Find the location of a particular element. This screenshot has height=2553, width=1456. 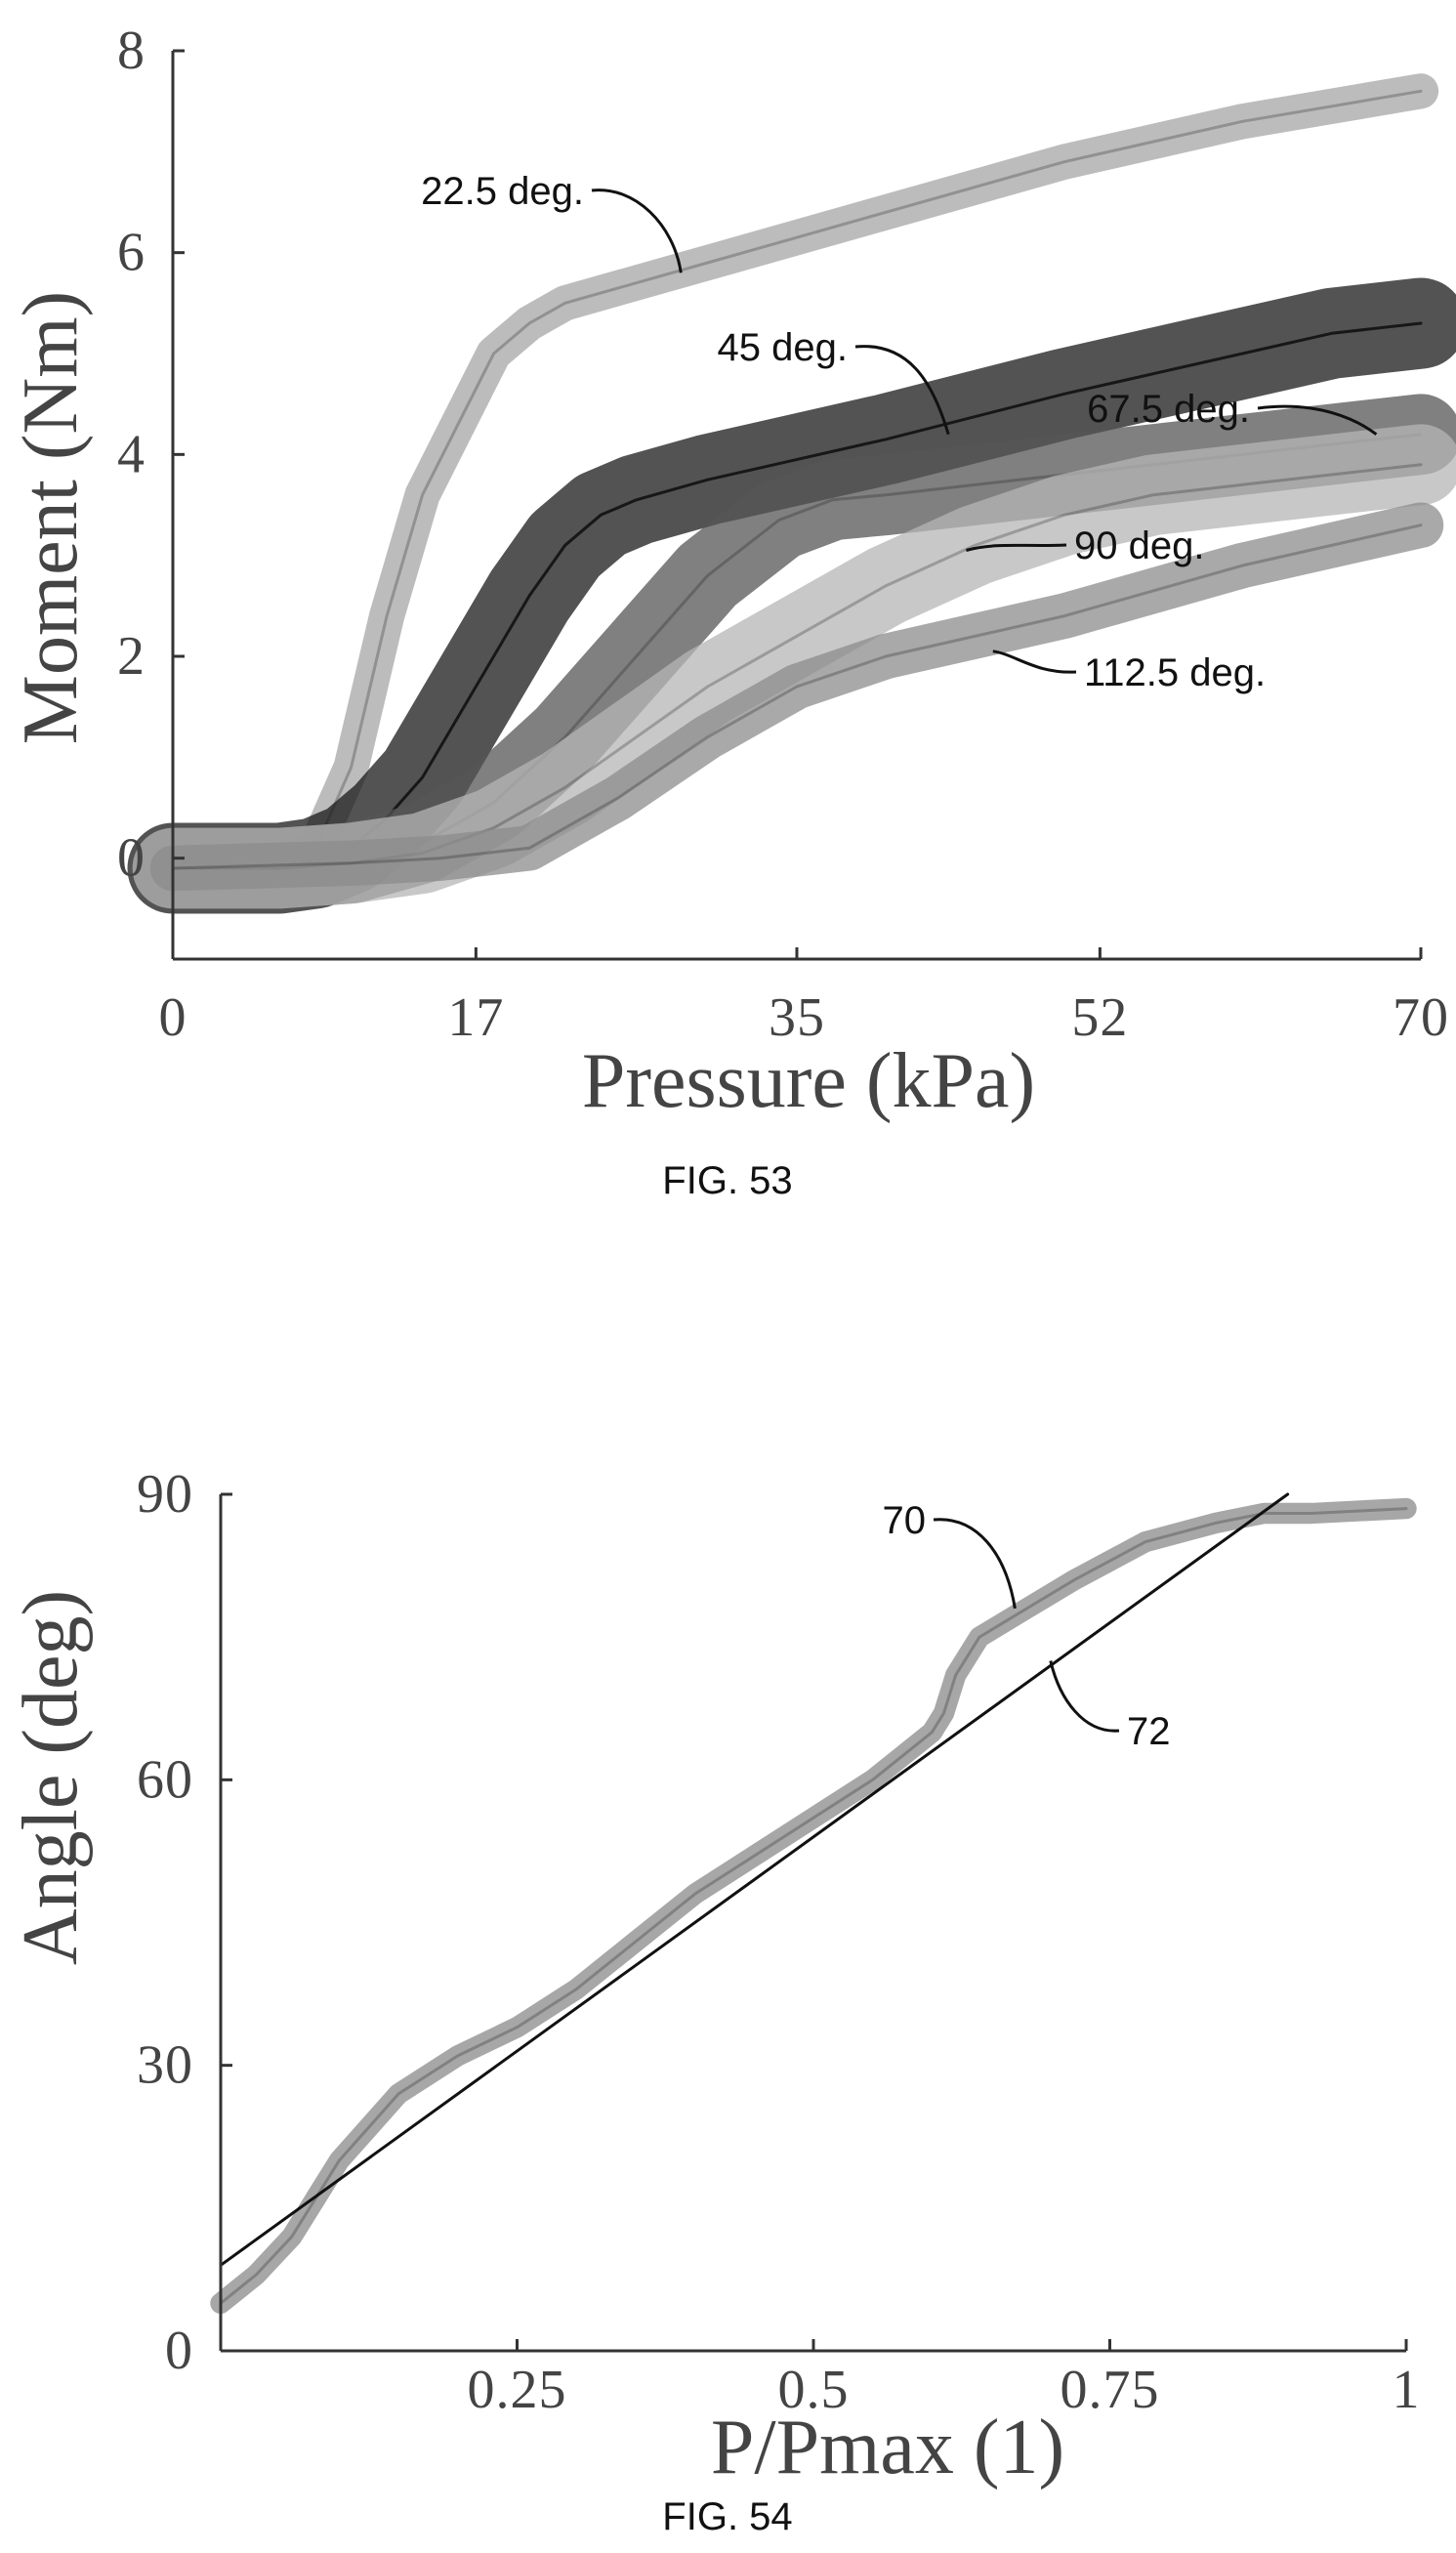

x-axis-title: P/Pmax (1) is located at coordinates (887, 2447).